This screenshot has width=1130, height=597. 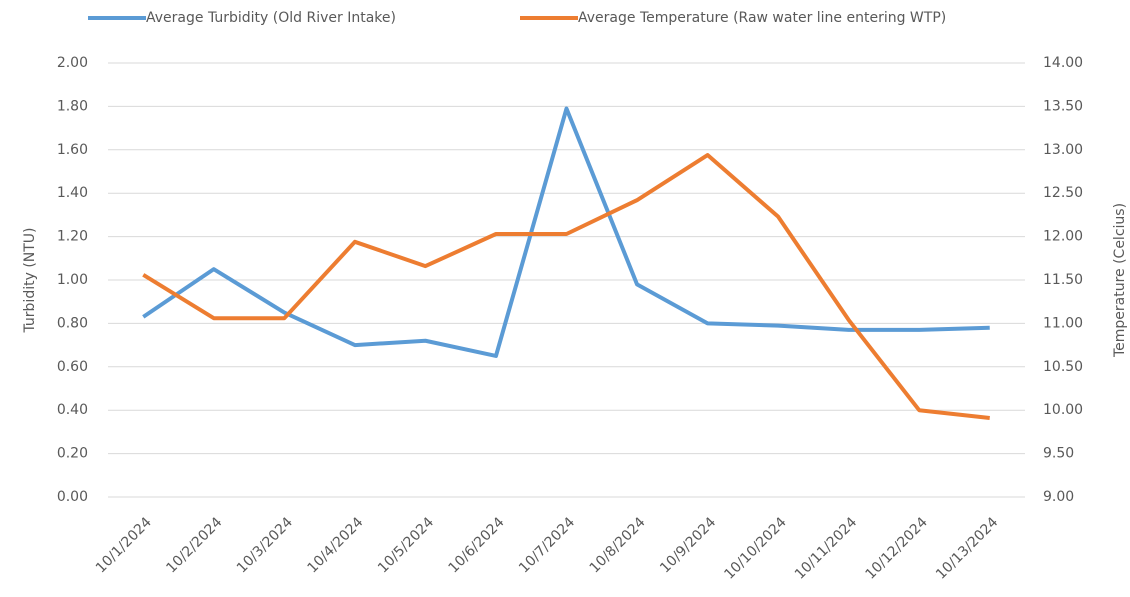 What do you see at coordinates (1063, 106) in the screenshot?
I see `y2-tick-label: 13.50` at bounding box center [1063, 106].